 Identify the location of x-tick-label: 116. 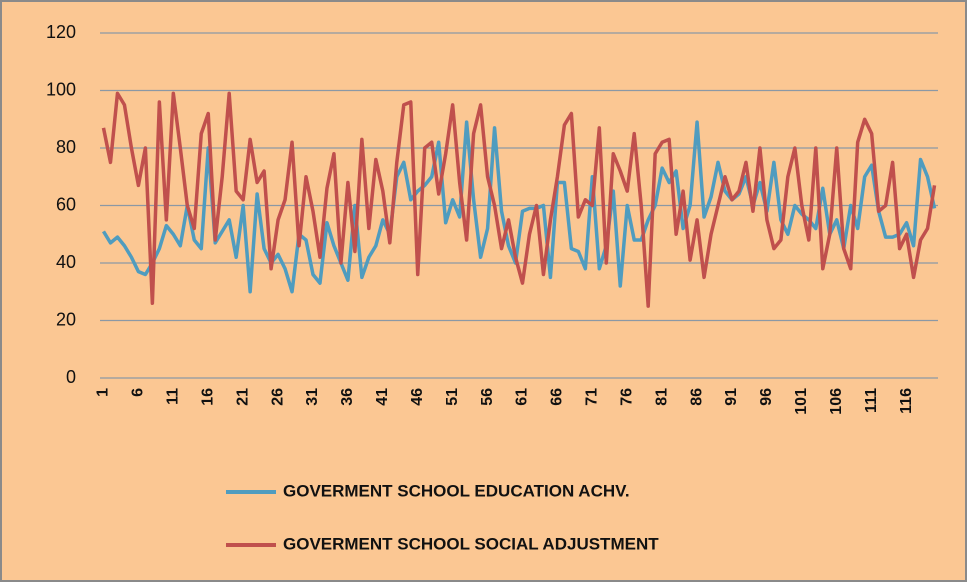
(906, 401).